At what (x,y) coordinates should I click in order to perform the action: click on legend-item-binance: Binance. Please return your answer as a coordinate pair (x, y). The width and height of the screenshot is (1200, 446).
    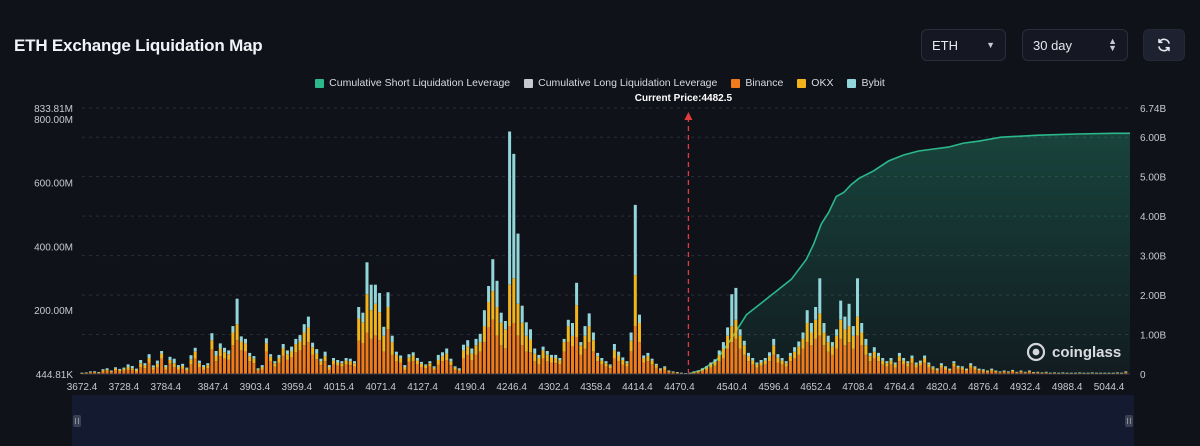
    Looking at the image, I should click on (757, 83).